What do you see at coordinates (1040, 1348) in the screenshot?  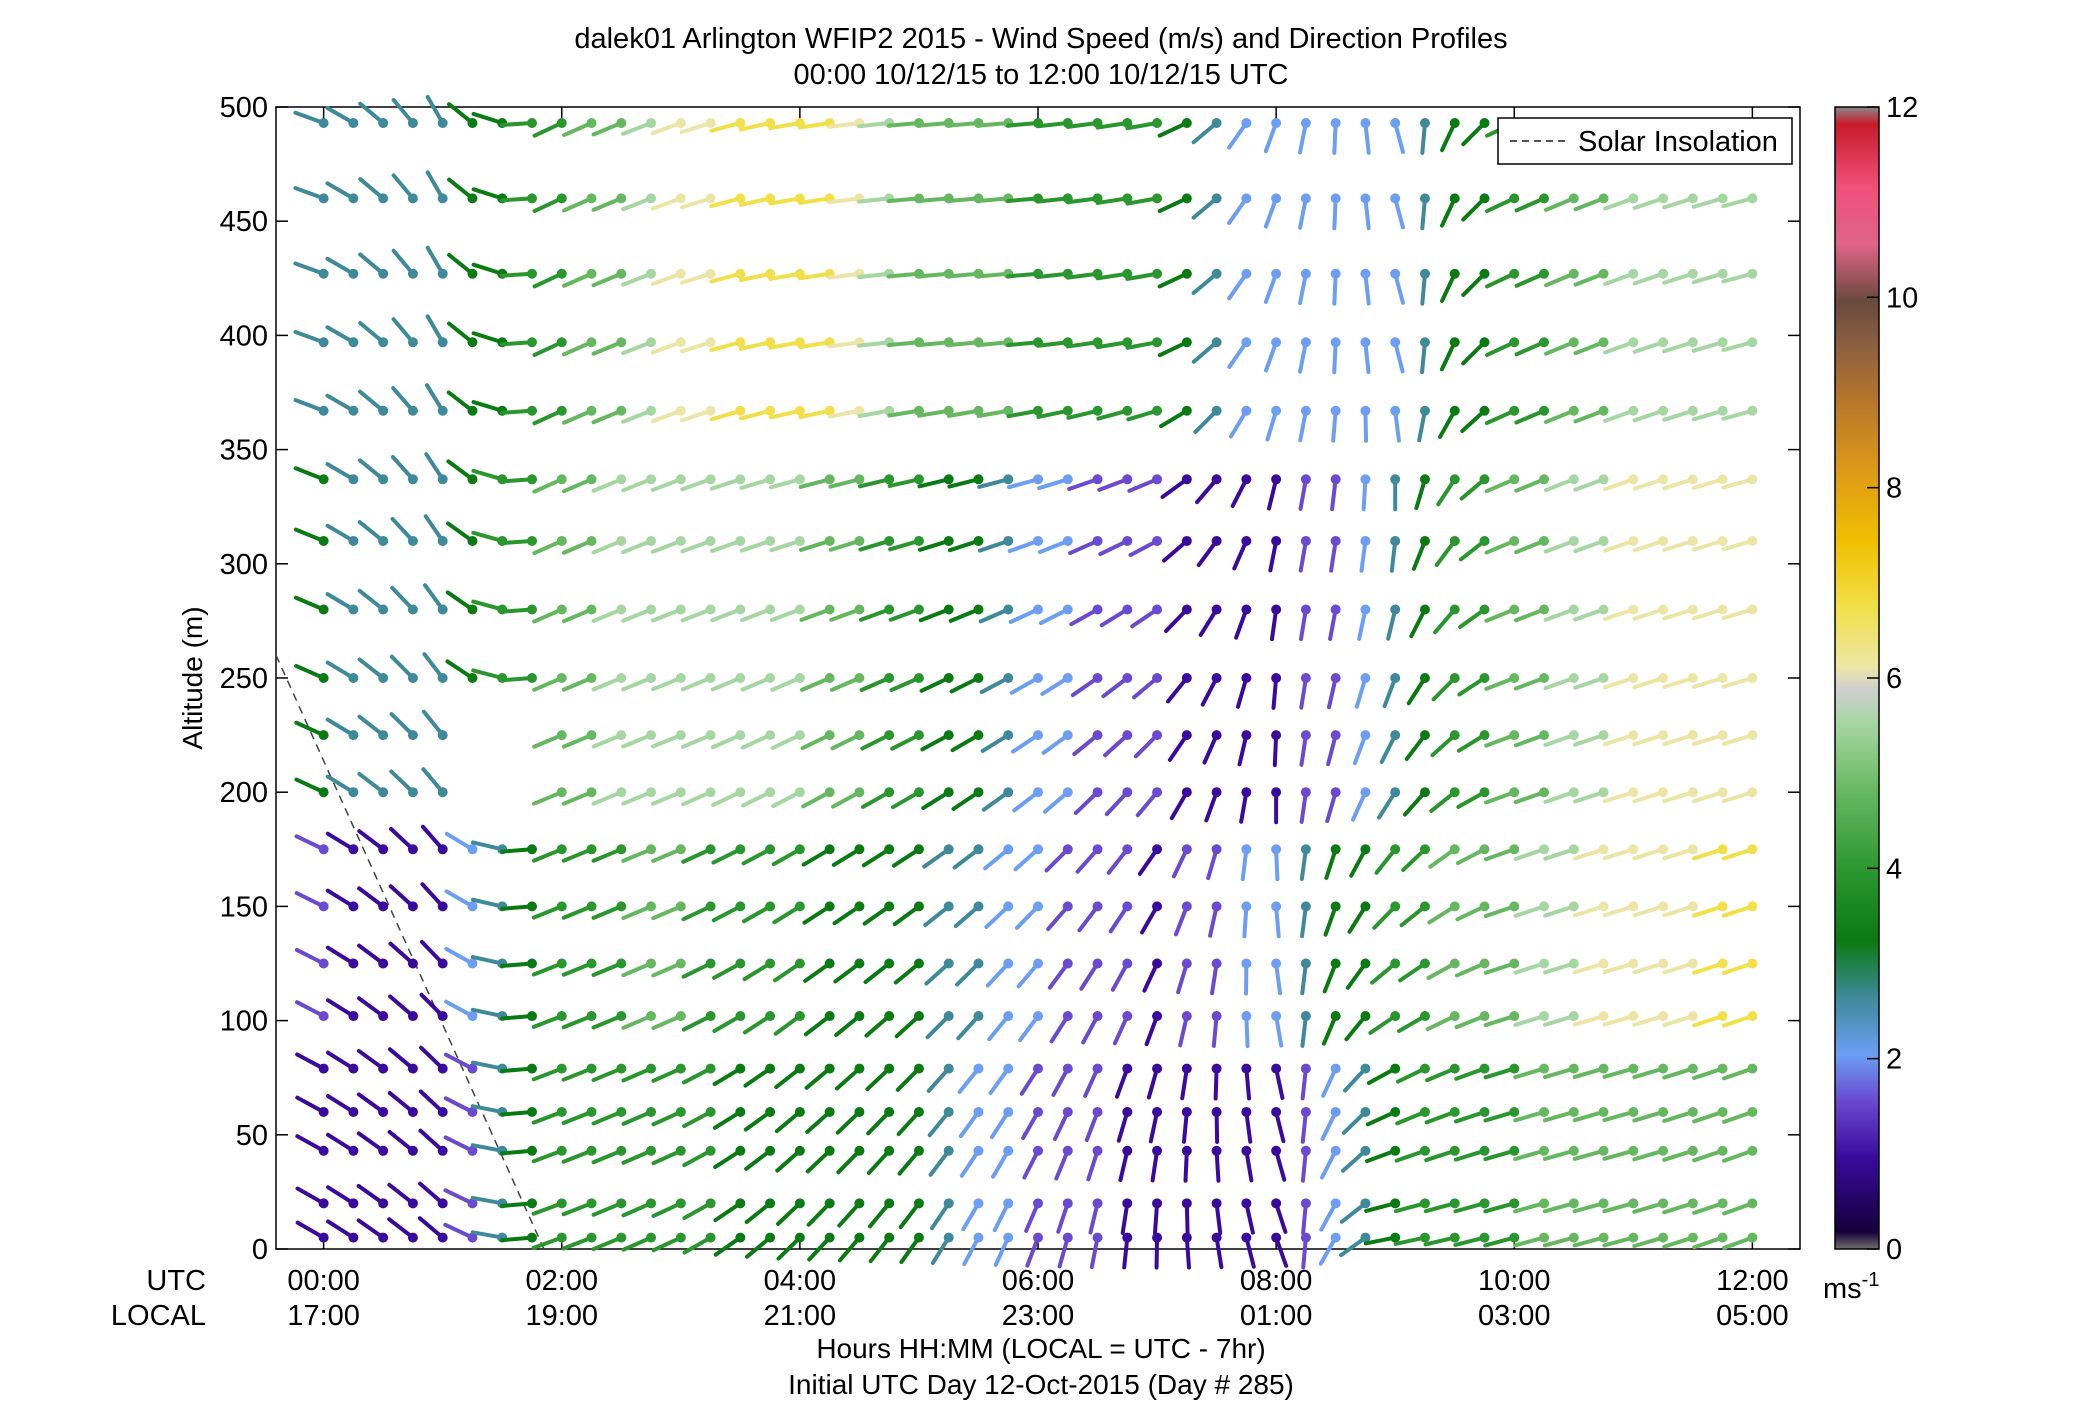 I see `x-axis-label: Hours HH:MM (LOCAL = UTC - 7hr)` at bounding box center [1040, 1348].